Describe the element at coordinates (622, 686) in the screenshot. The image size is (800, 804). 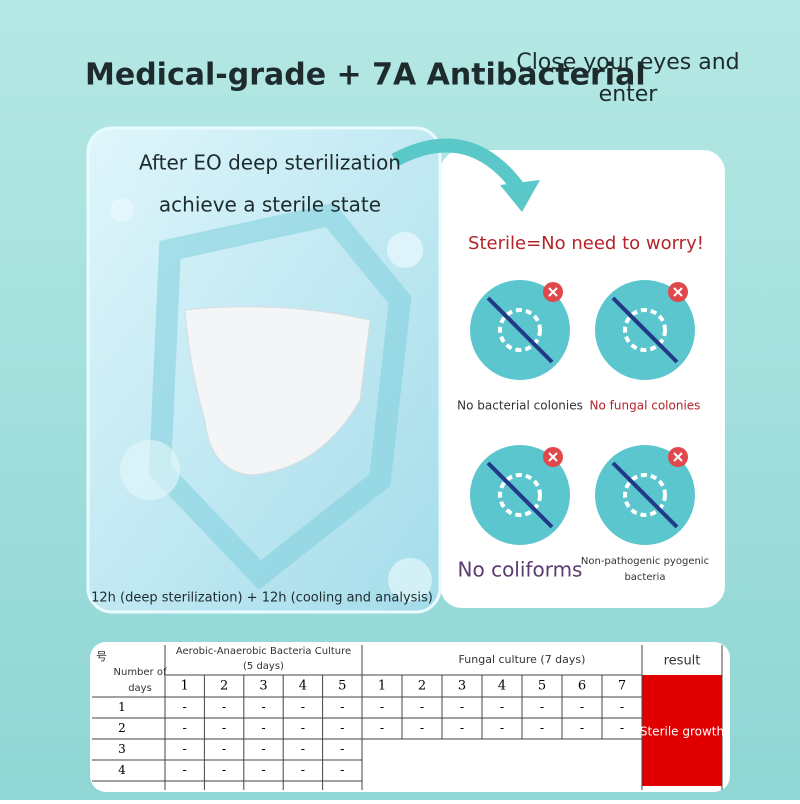
I see `day-number: 7` at that location.